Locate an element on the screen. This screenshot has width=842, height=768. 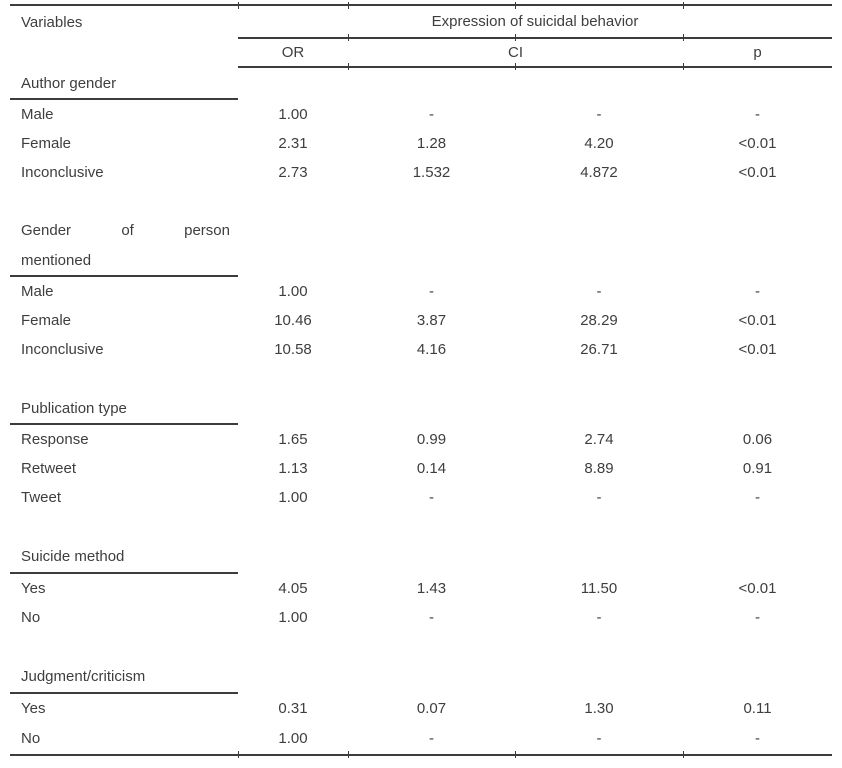
row-label: Retweet is located at coordinates (49, 468).